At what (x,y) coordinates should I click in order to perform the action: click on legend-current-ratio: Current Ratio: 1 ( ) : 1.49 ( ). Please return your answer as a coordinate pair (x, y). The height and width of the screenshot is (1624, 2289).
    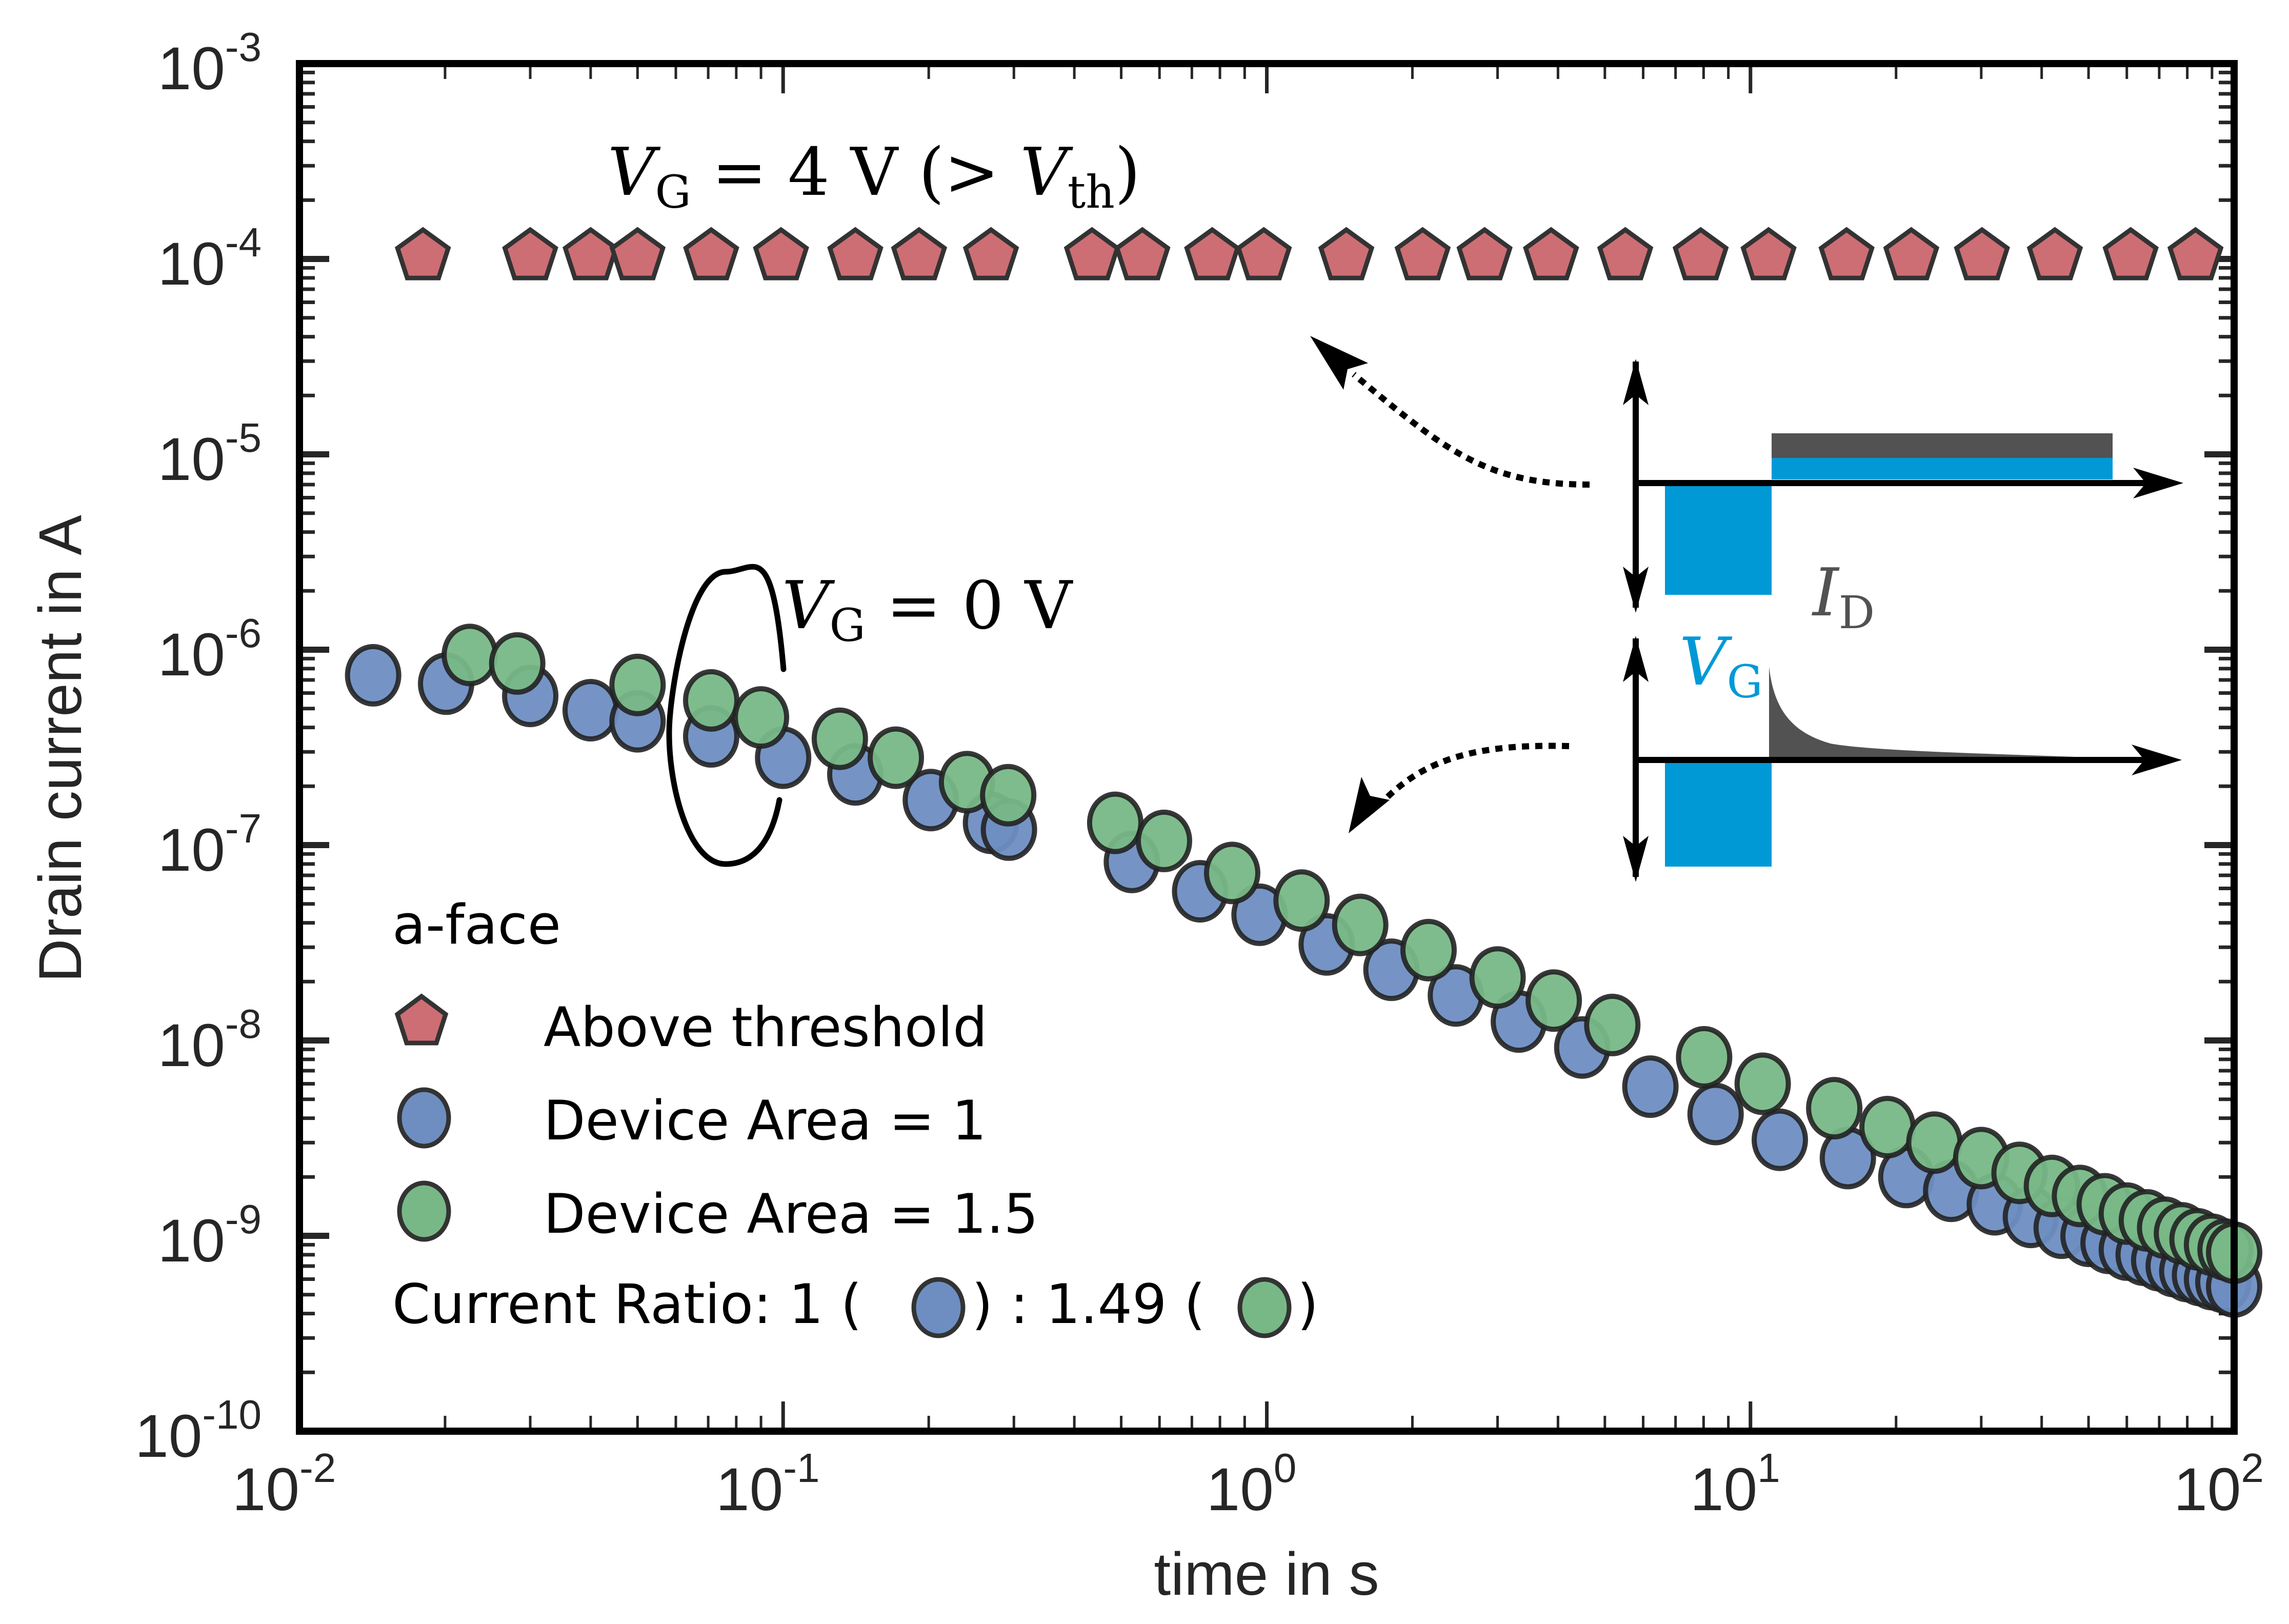
    Looking at the image, I should click on (855, 1305).